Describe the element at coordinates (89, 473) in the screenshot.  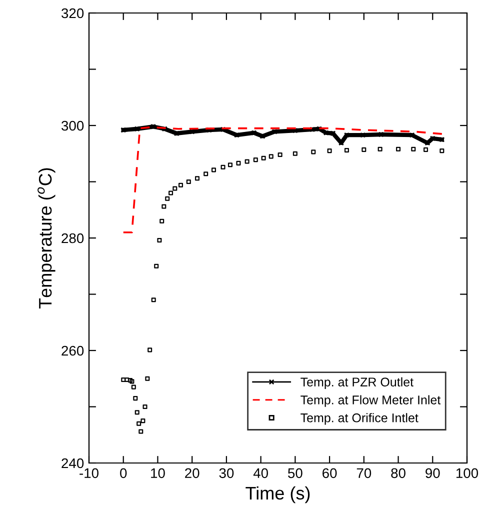
I see `x-tick-label: -10` at that location.